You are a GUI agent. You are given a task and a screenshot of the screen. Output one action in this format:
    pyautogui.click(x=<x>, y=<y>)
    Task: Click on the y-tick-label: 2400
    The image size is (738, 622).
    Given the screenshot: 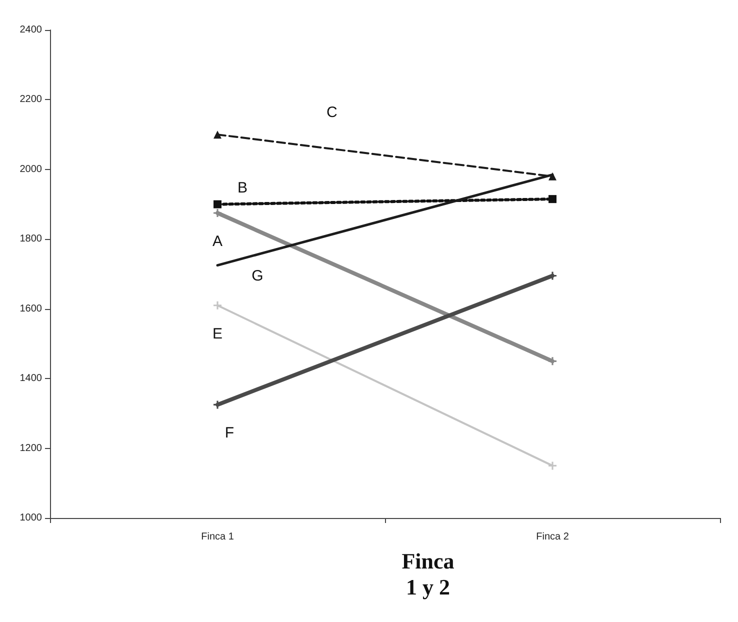 What is the action you would take?
    pyautogui.click(x=31, y=30)
    